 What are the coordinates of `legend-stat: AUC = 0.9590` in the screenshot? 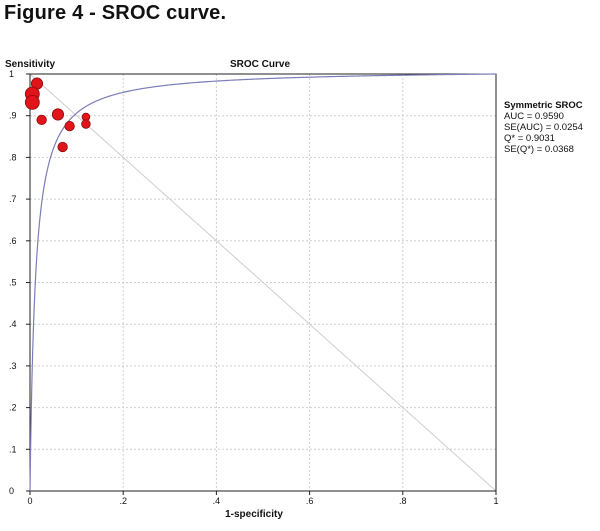 It's located at (534, 116).